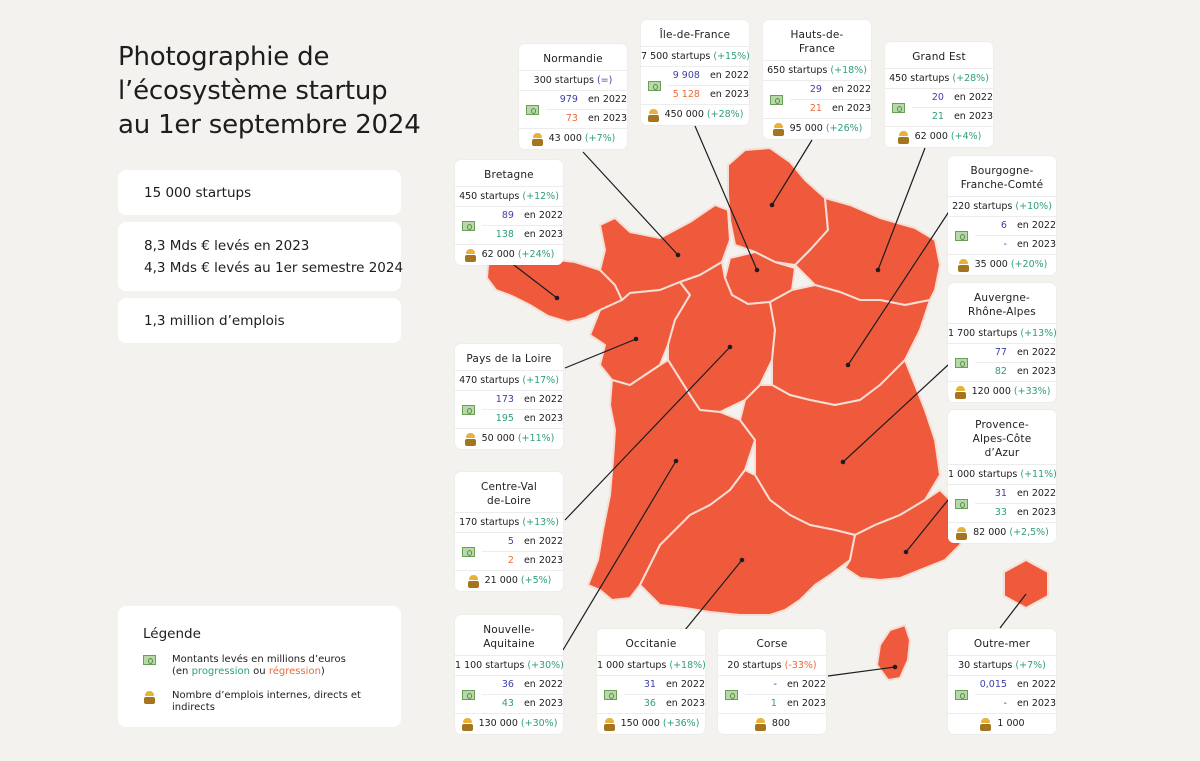  Describe the element at coordinates (607, 118) in the screenshot. I see `card-normandie-y2023: en 2023` at that location.